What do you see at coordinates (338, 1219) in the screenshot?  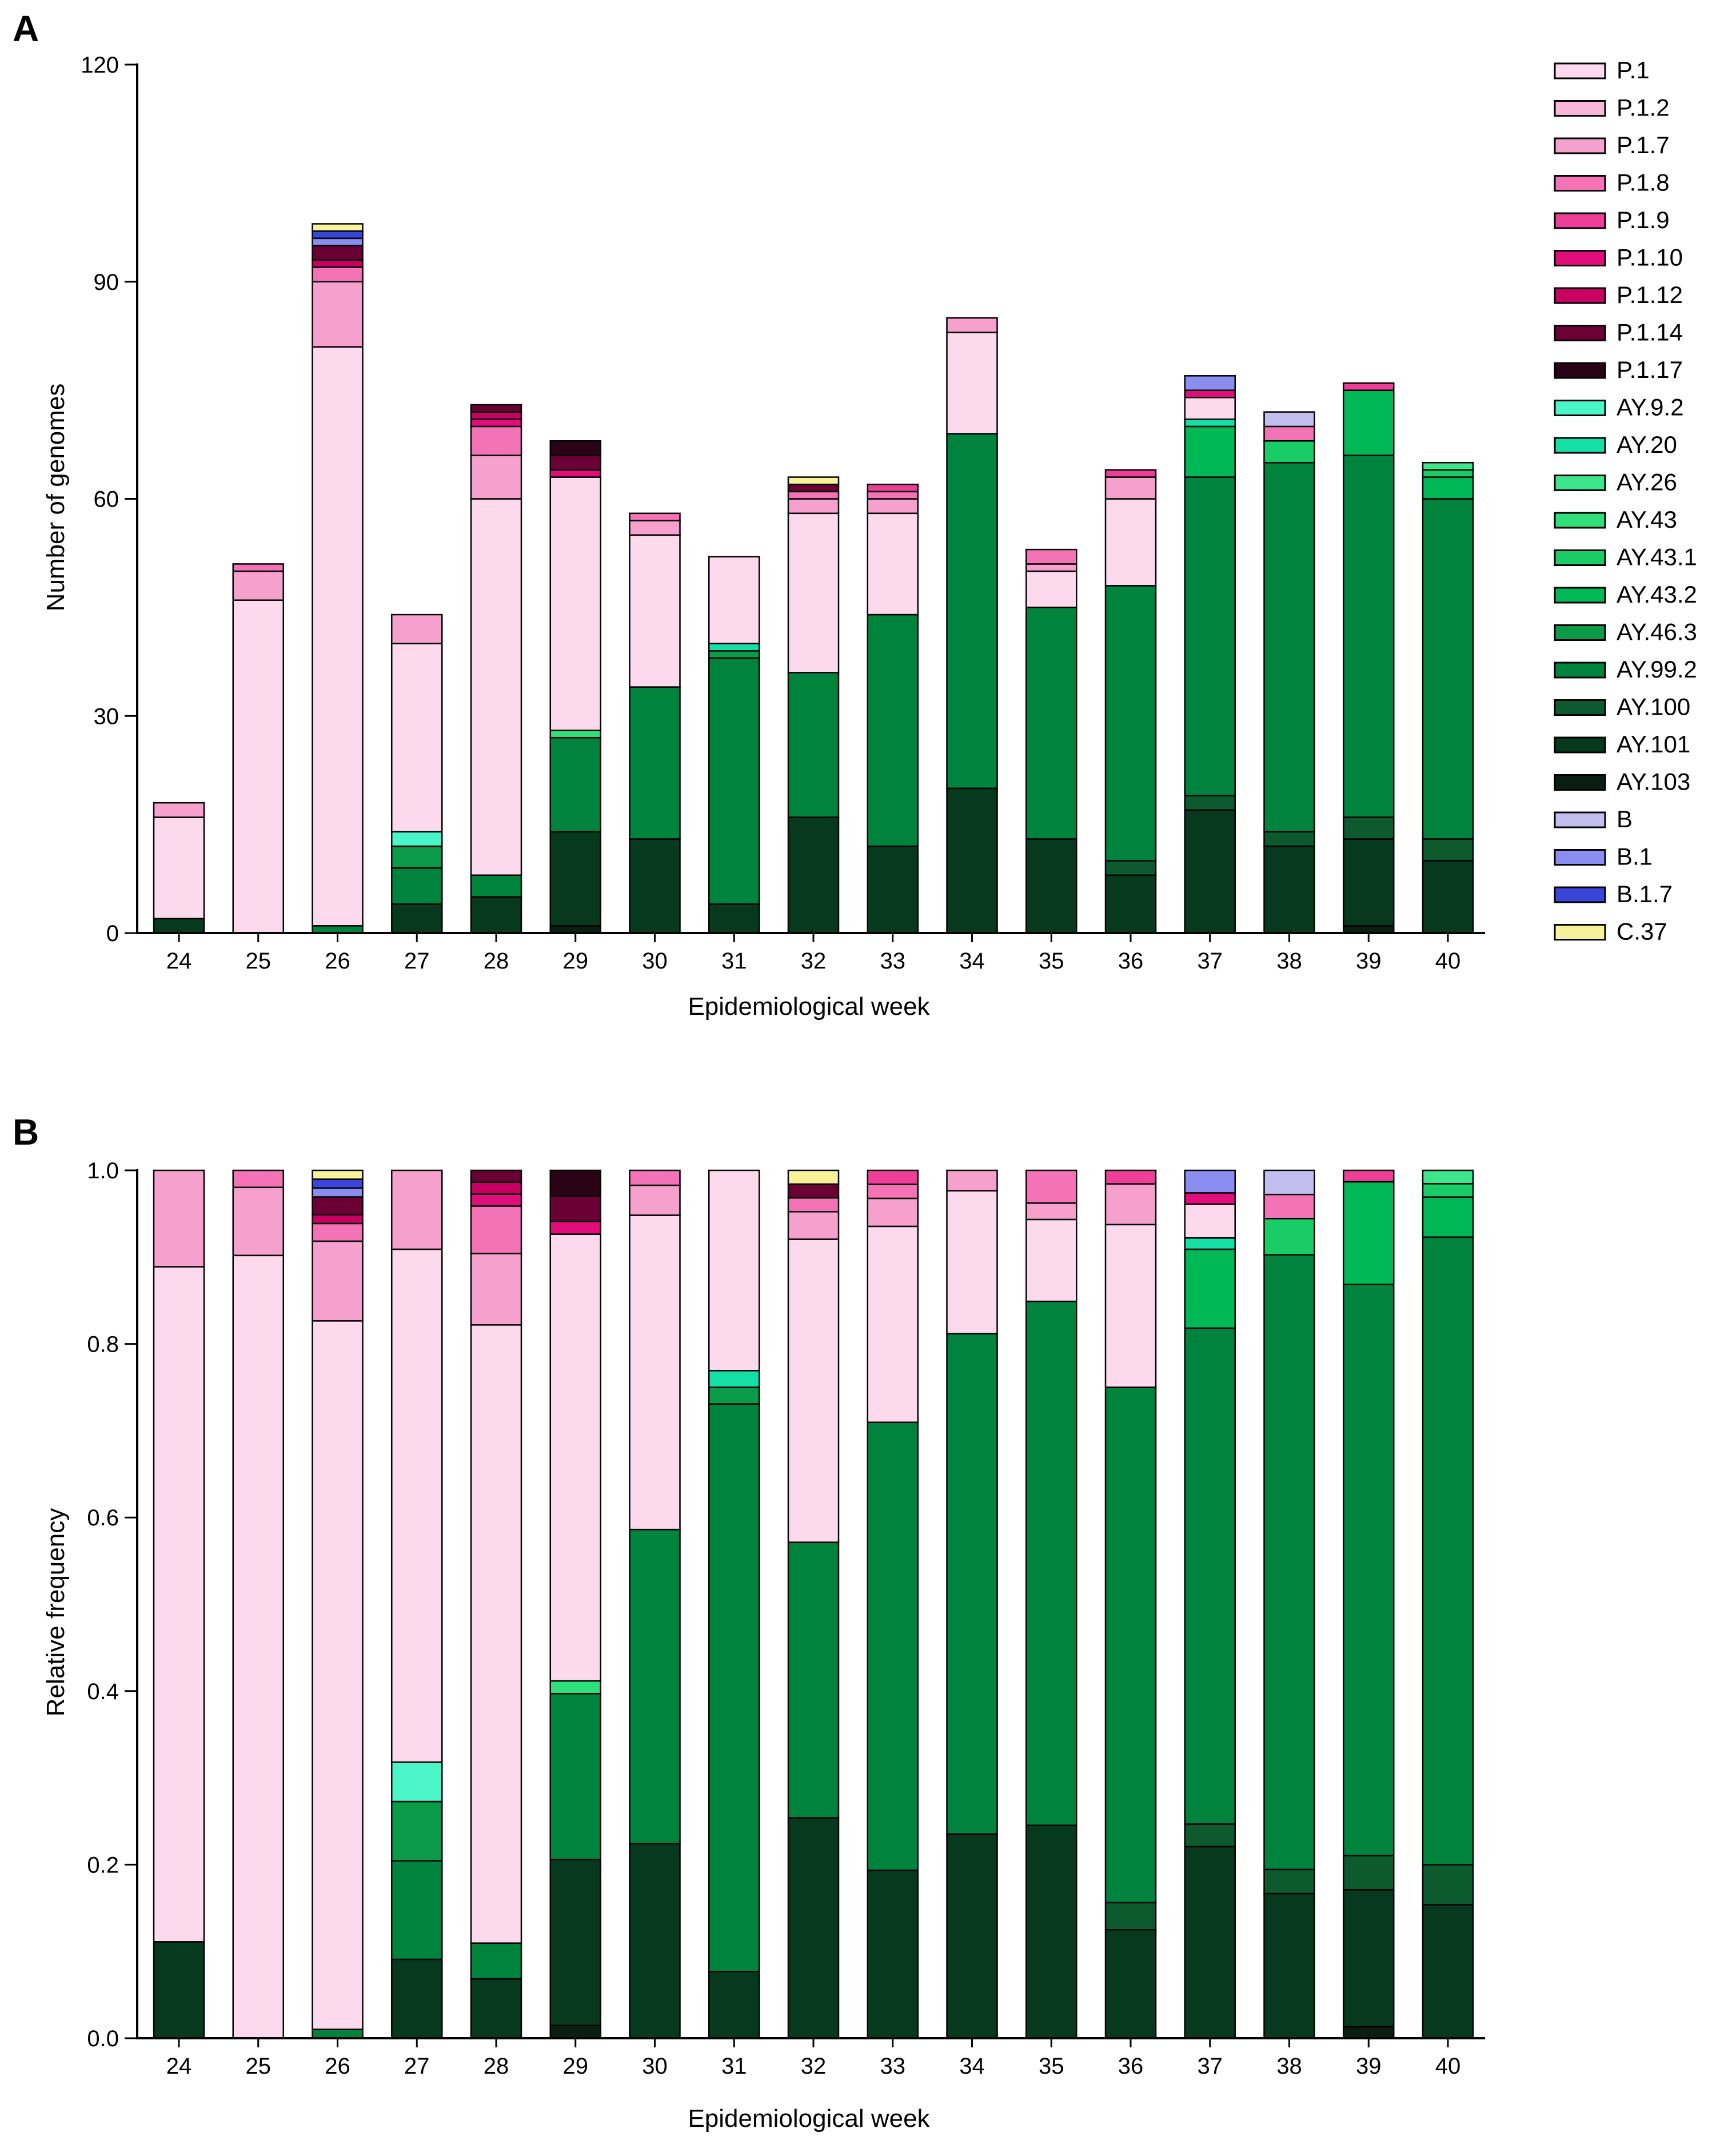 I see `b-bar-26-P.1.12` at bounding box center [338, 1219].